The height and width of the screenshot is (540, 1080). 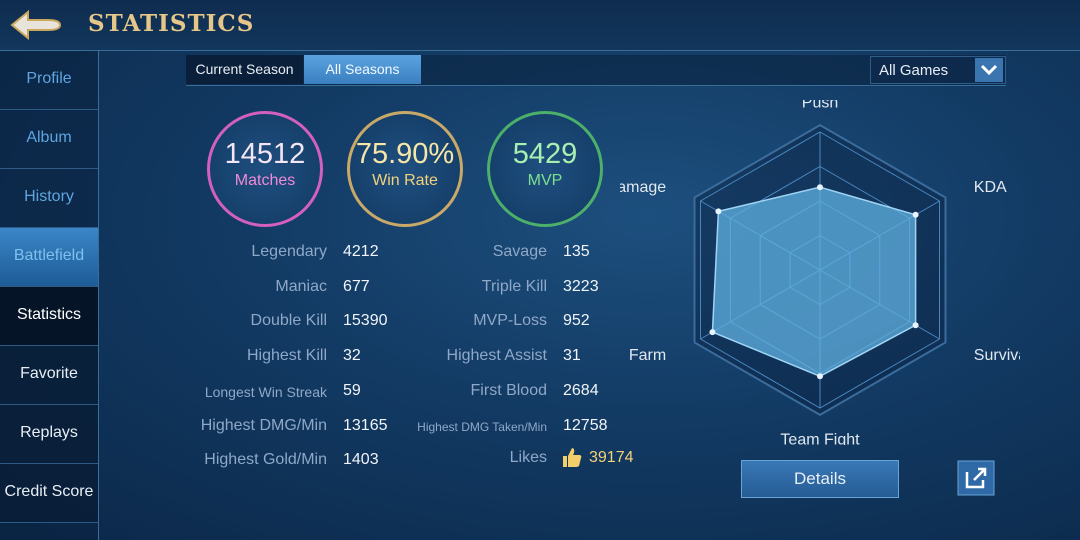 What do you see at coordinates (820, 106) in the screenshot?
I see `radar-axis-label: Push` at bounding box center [820, 106].